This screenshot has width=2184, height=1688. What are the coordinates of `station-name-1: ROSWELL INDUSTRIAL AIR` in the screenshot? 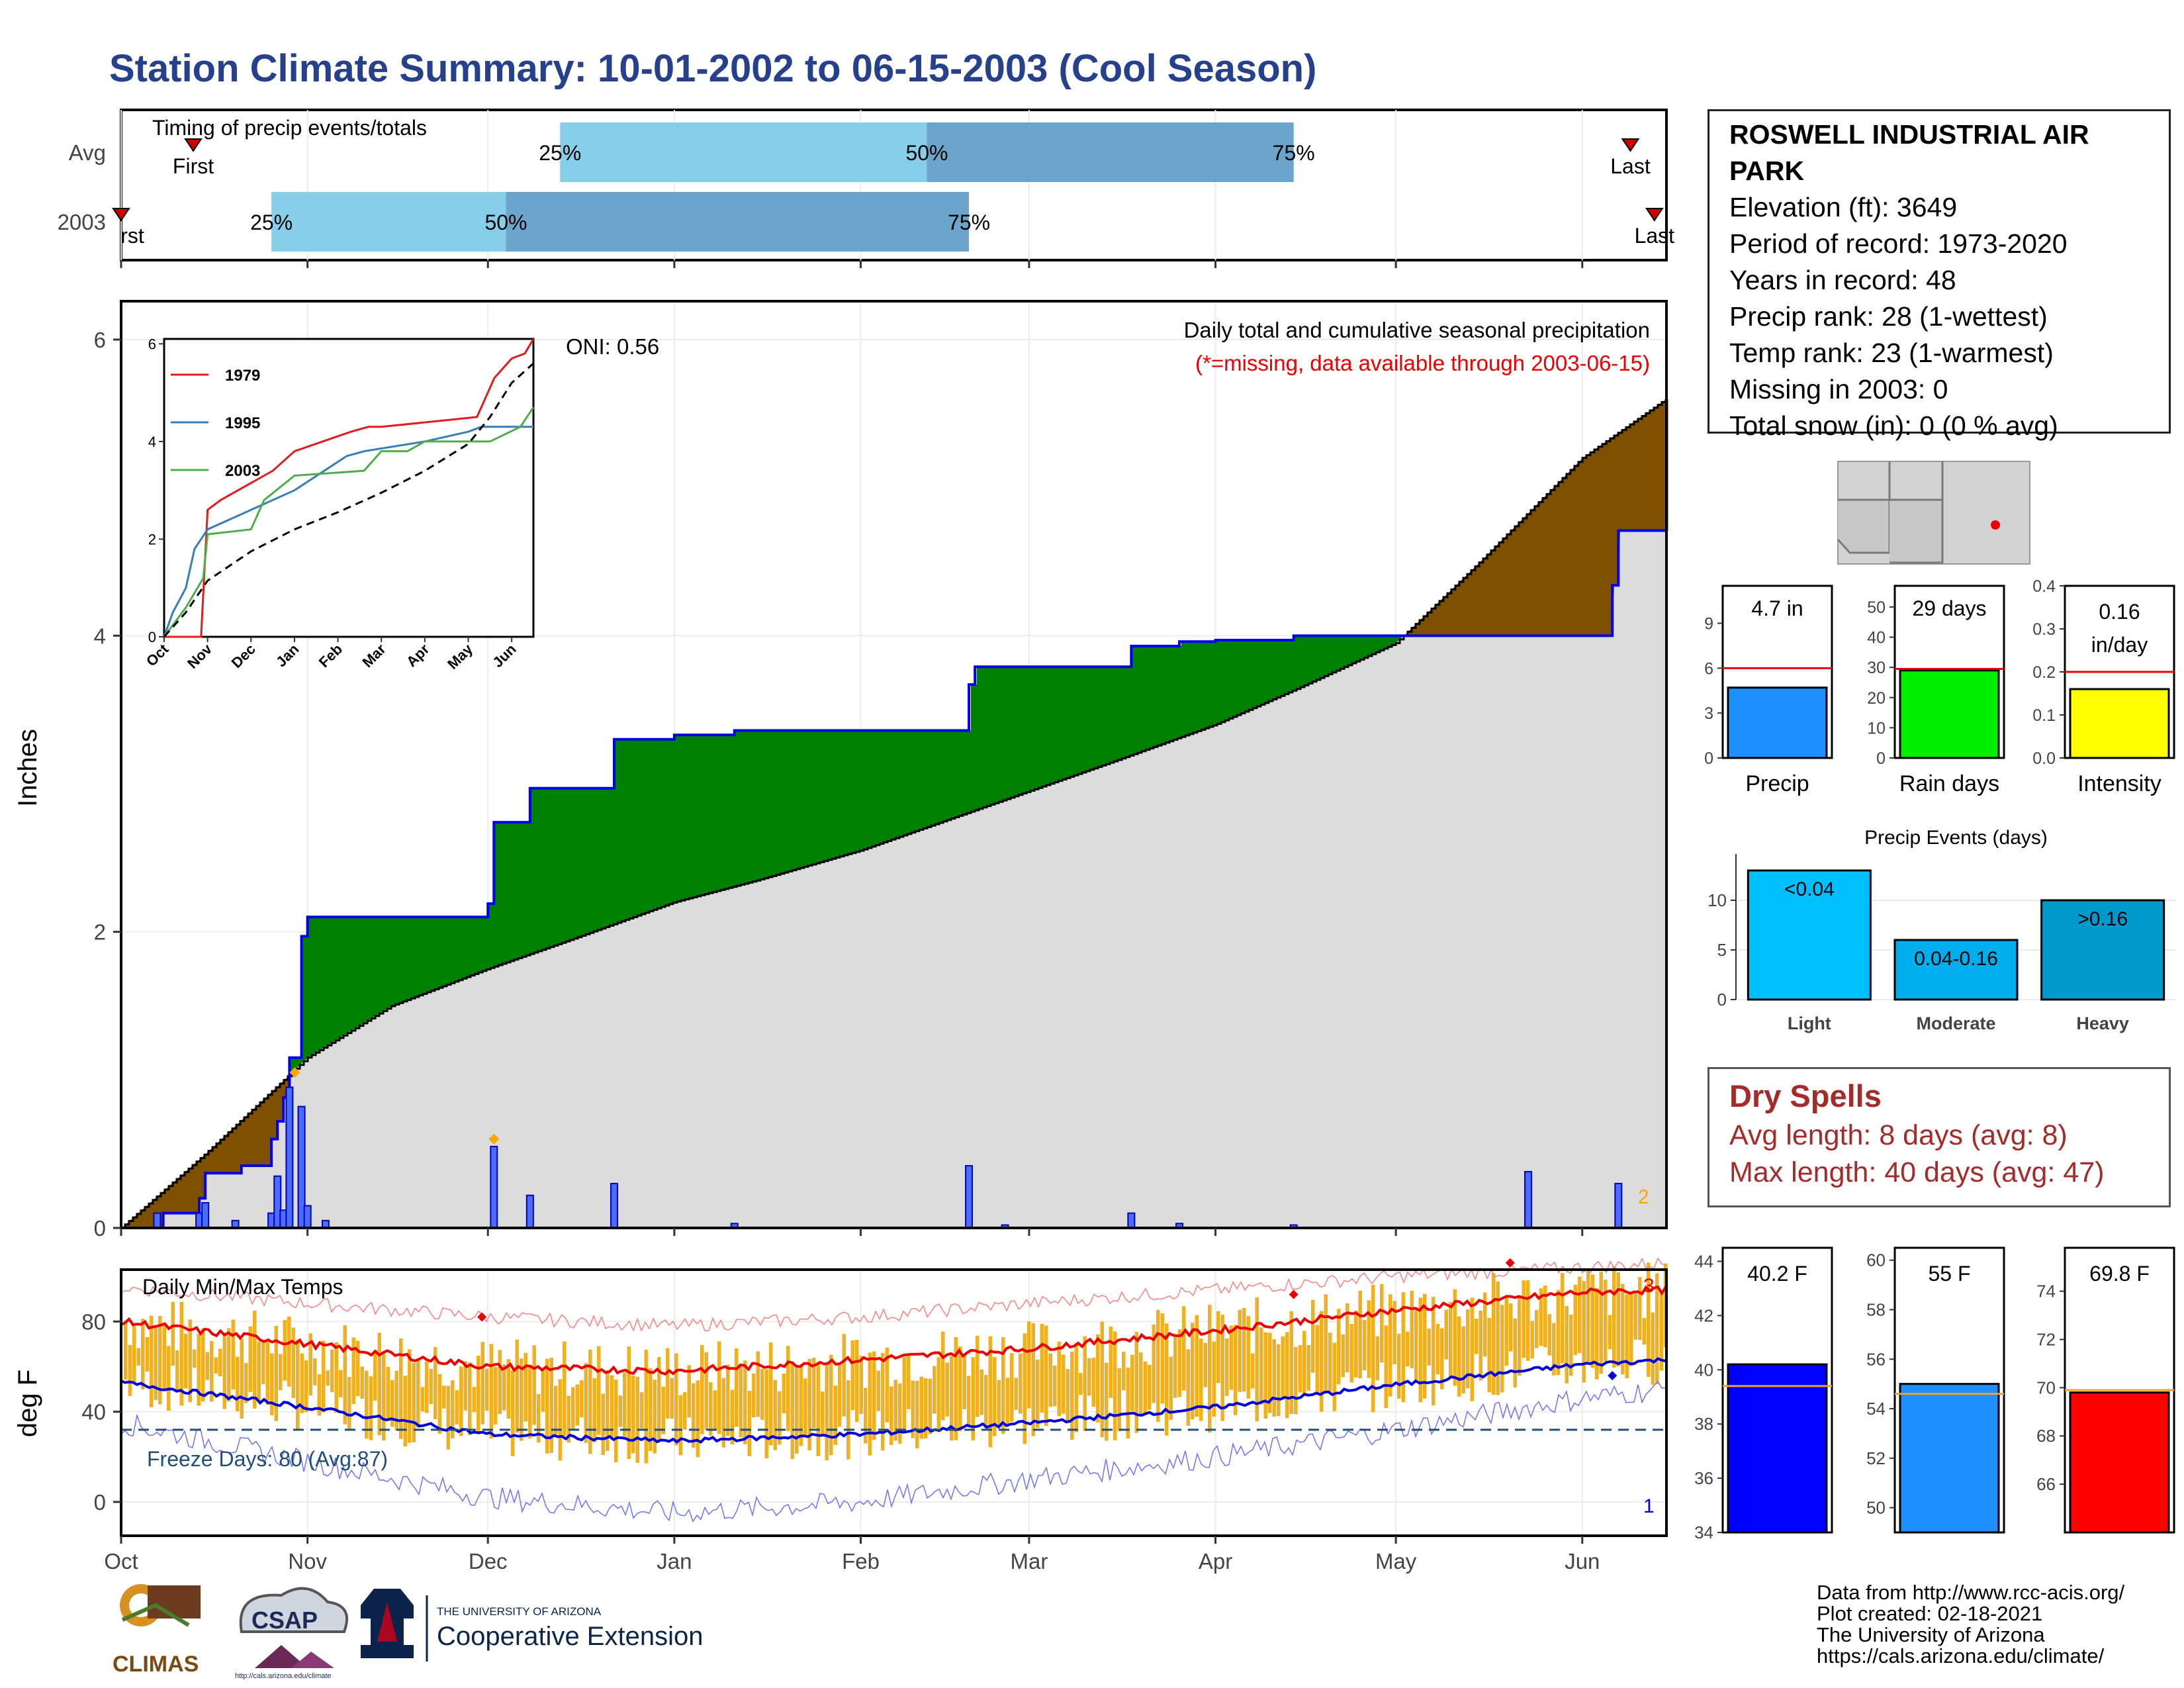 It's located at (1909, 134).